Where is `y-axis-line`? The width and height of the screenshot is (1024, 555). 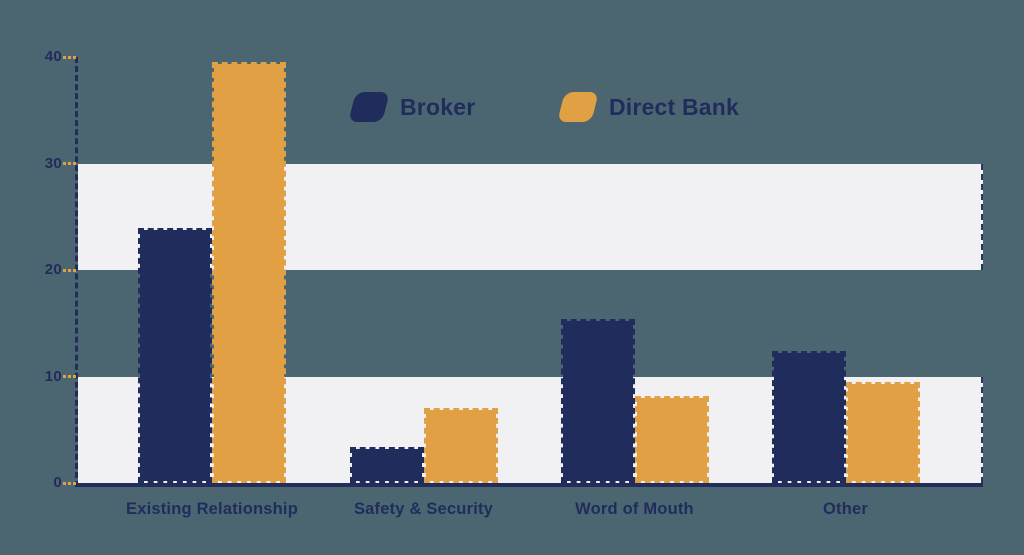
y-axis-line is located at coordinates (76, 272).